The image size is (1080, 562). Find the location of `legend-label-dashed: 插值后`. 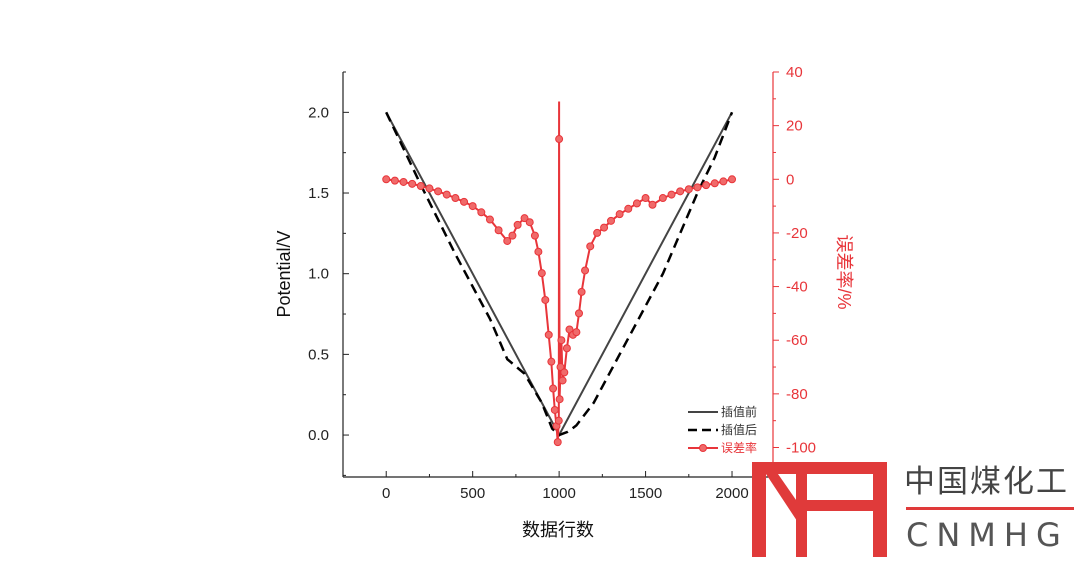

legend-label-dashed: 插值后 is located at coordinates (739, 429).